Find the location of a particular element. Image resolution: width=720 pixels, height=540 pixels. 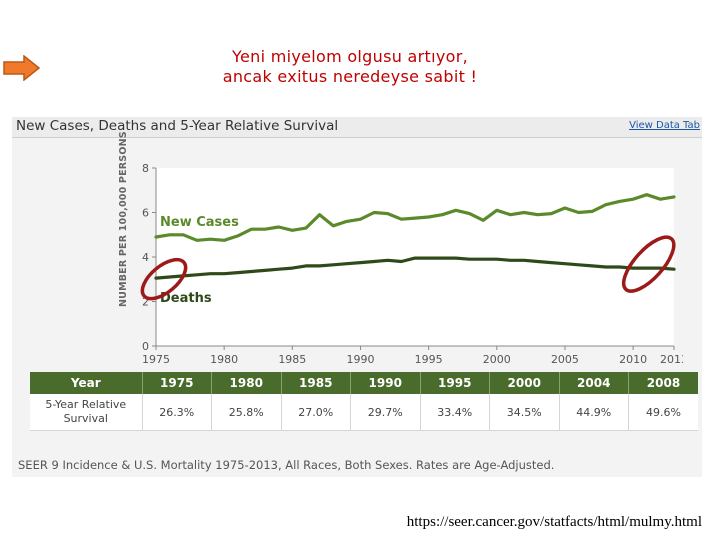

survival-value: 49.6% is located at coordinates (663, 412).